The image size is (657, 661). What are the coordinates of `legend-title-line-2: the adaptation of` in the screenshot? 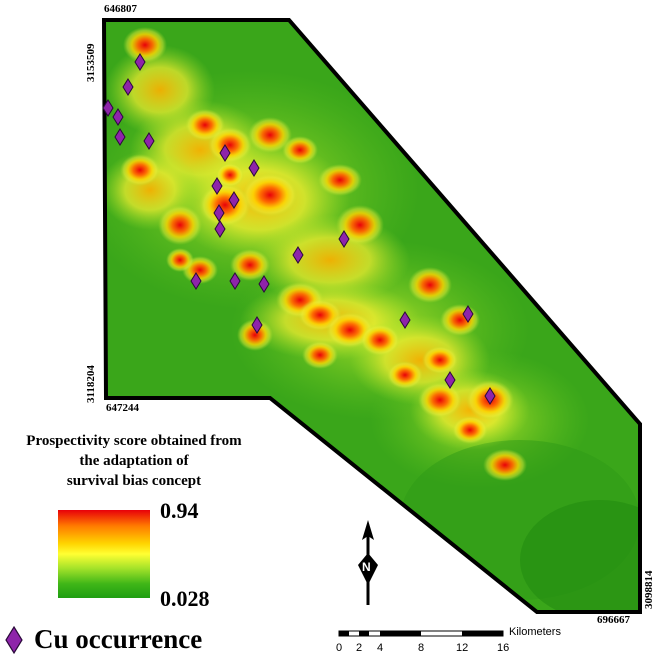 It's located at (134, 461).